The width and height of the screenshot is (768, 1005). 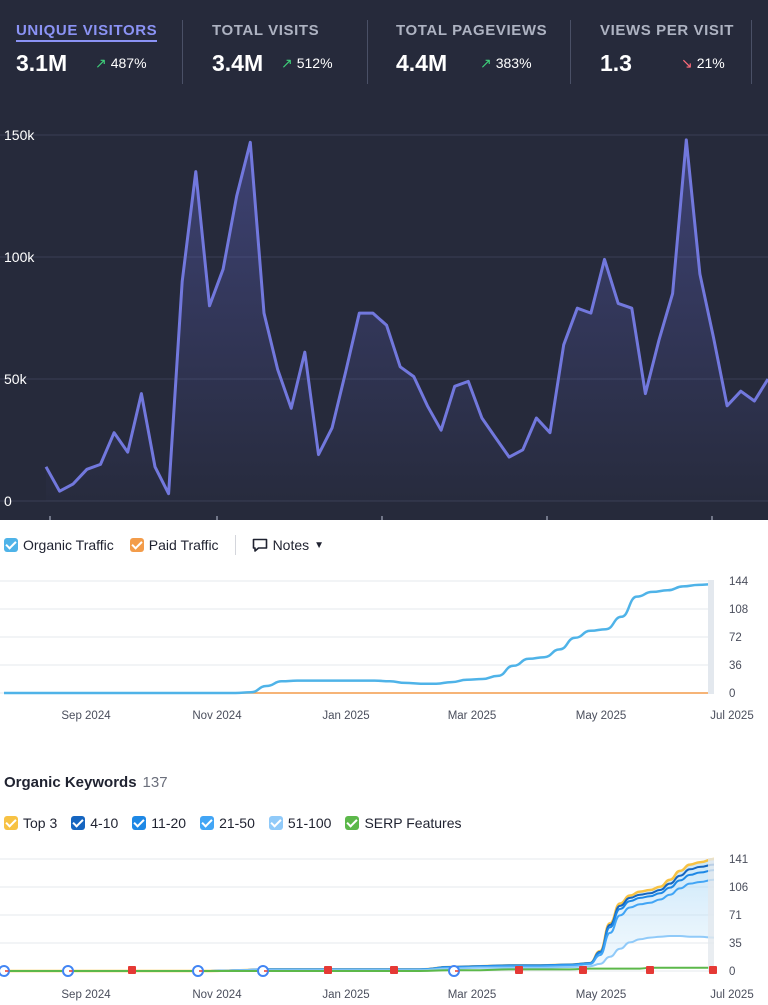 I want to click on legend-organic-traffic: Organic Traffic, so click(x=59, y=545).